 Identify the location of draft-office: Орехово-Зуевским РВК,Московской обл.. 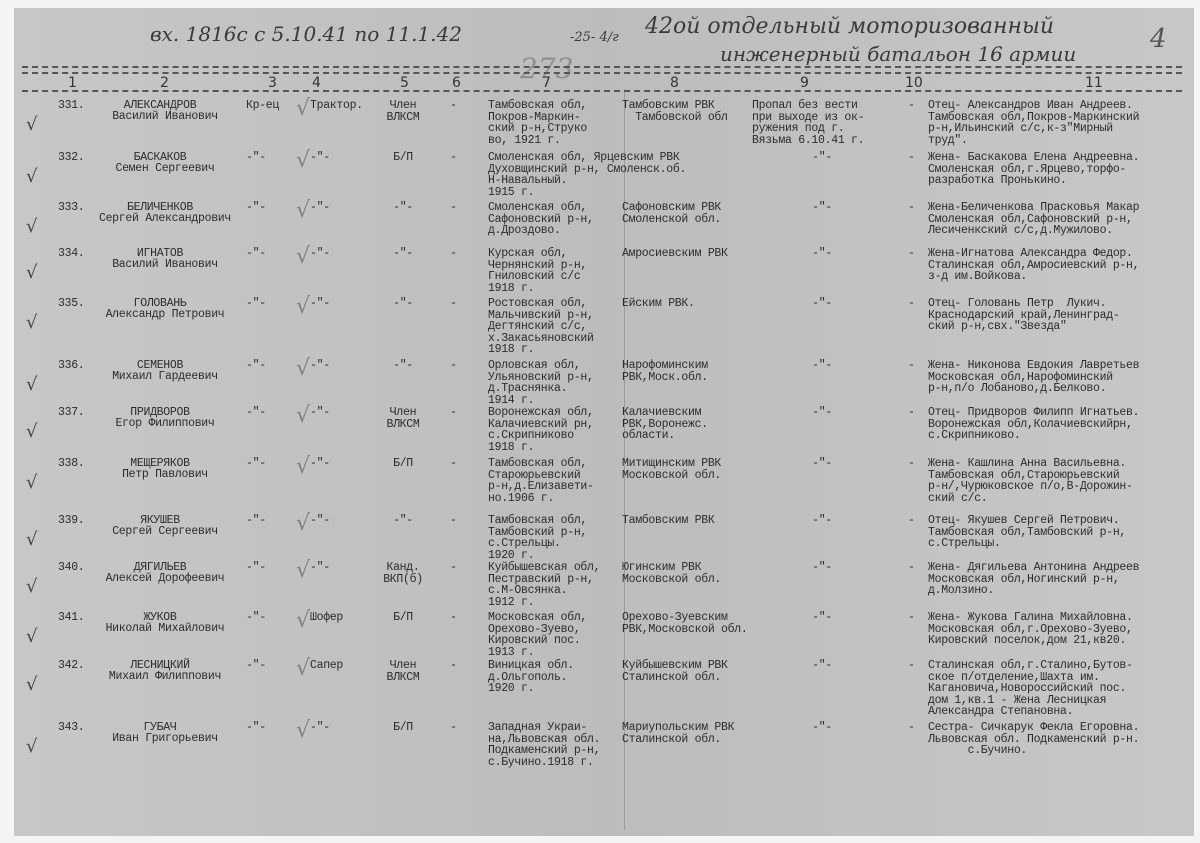
(685, 623).